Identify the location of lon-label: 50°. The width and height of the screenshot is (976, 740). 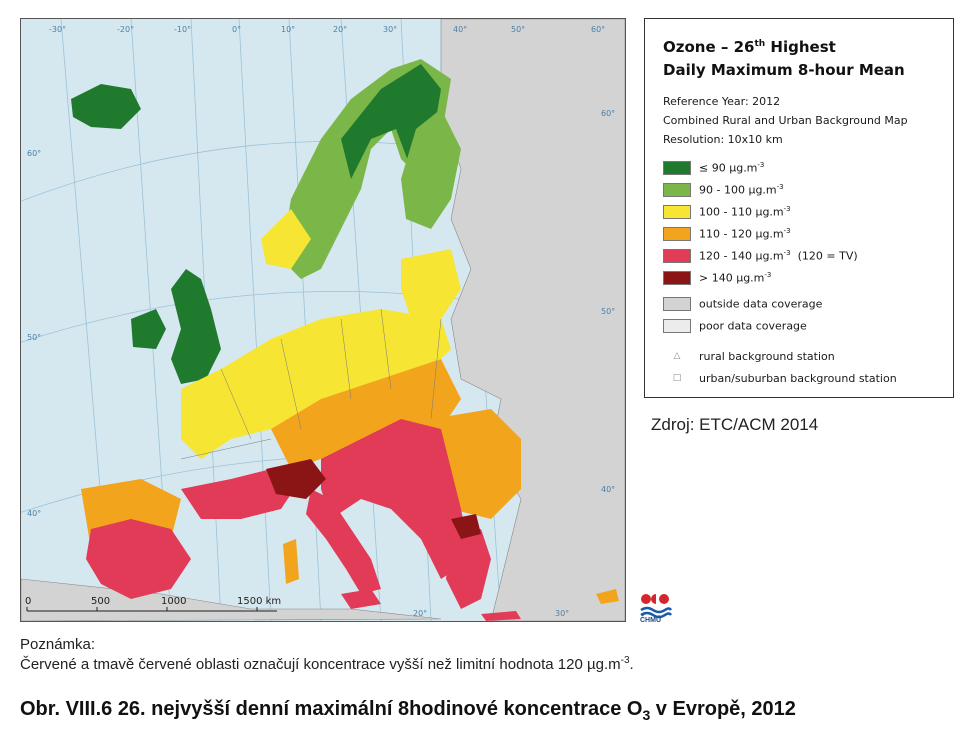
(518, 29).